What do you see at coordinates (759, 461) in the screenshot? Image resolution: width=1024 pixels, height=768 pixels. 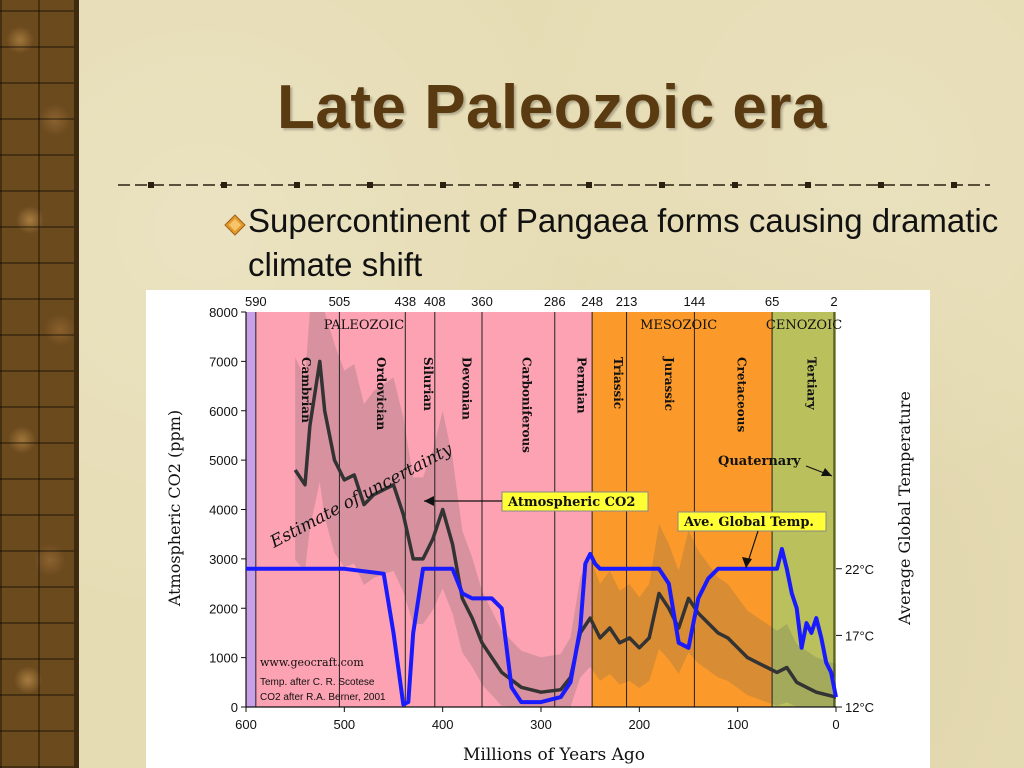 I see `quaternary-label: Quaternary` at bounding box center [759, 461].